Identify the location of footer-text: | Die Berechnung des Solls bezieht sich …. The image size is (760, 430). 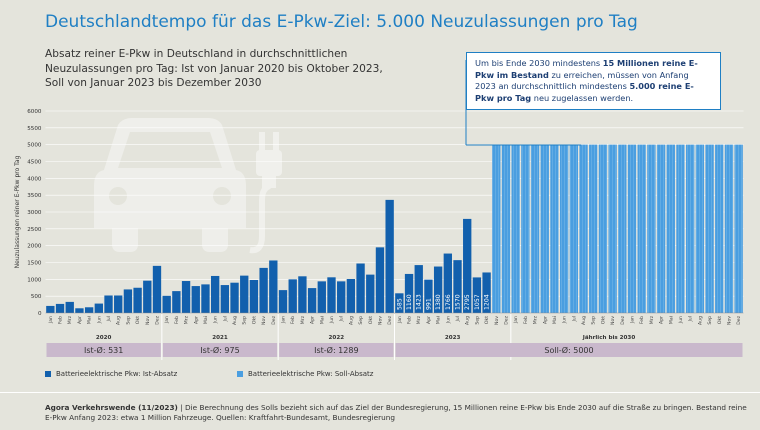
(396, 412).